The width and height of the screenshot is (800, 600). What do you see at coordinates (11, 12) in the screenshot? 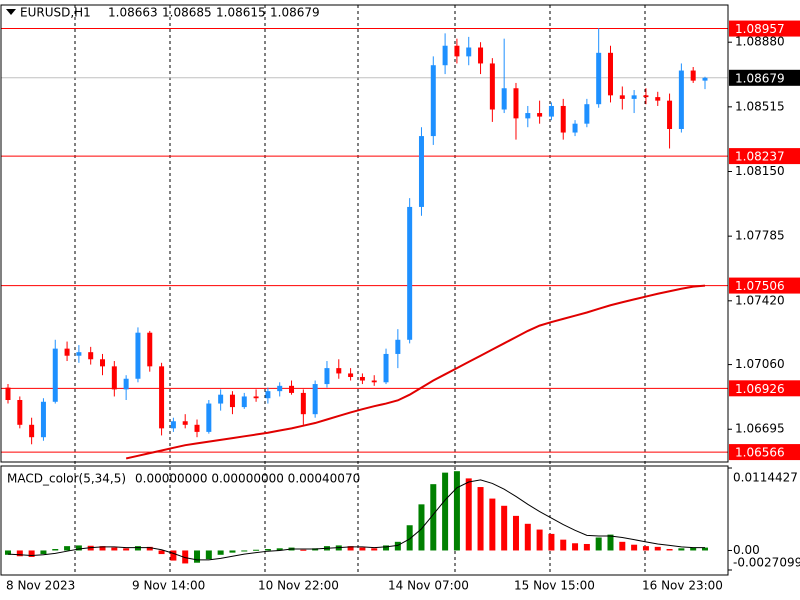
I see `collapse-icon` at bounding box center [11, 12].